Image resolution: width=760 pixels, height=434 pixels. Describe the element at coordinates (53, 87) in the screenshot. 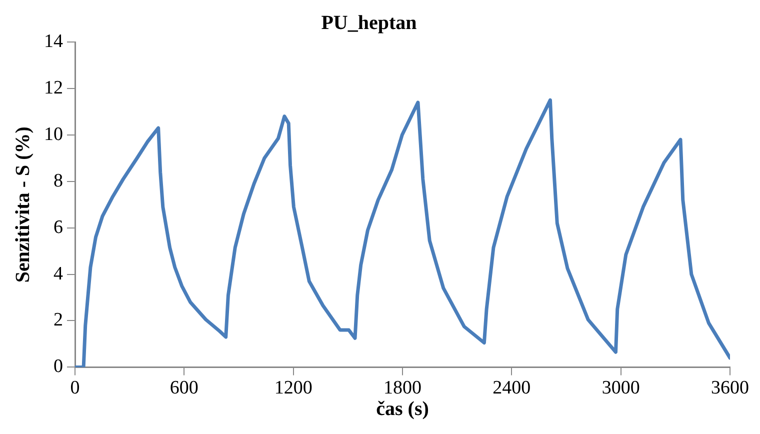

I see `y-tick-label: 12` at that location.